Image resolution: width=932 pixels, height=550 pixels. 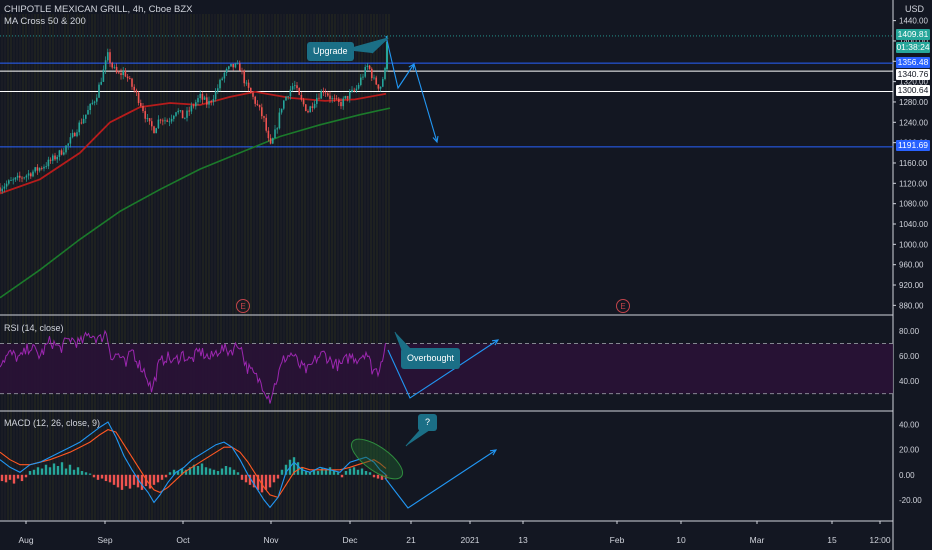 What do you see at coordinates (104, 540) in the screenshot?
I see `x-tick-label: Sep` at bounding box center [104, 540].